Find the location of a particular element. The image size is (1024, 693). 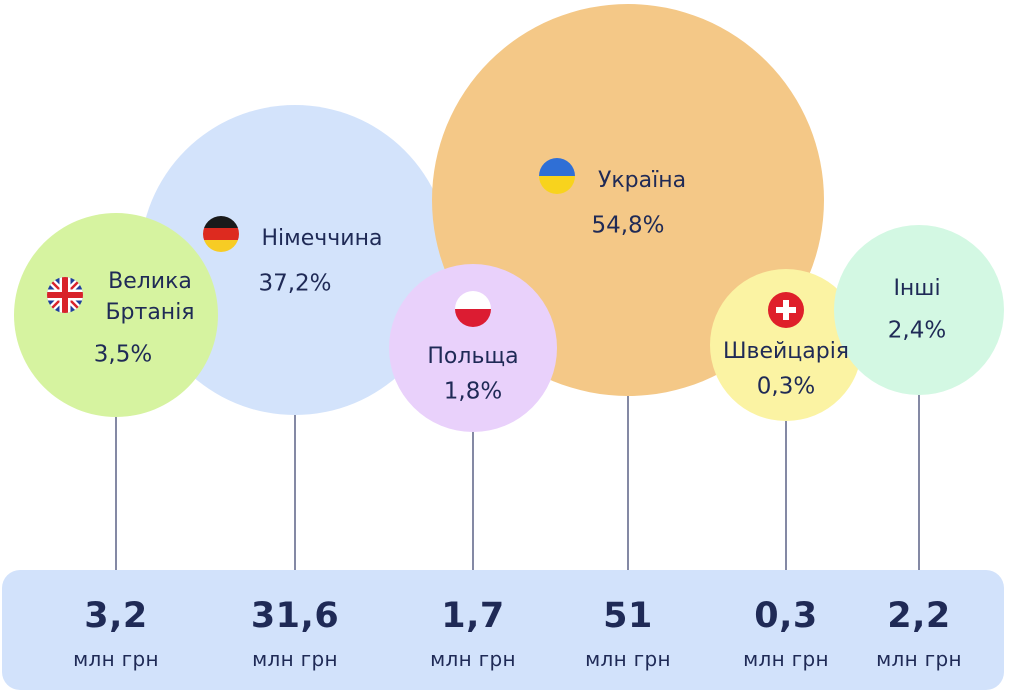

country-name-ua: Україна is located at coordinates (642, 180).